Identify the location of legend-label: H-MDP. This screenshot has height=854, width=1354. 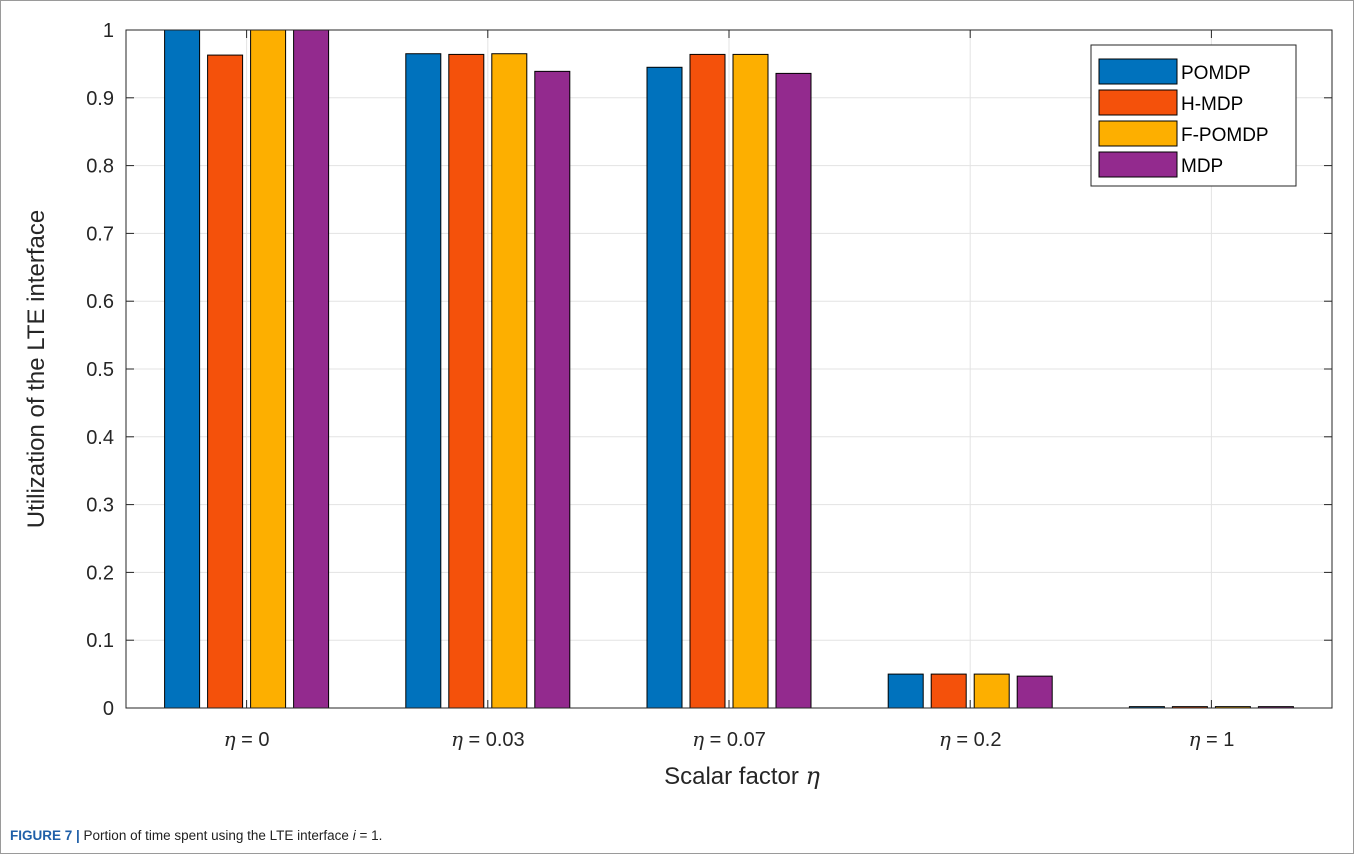
(1212, 104).